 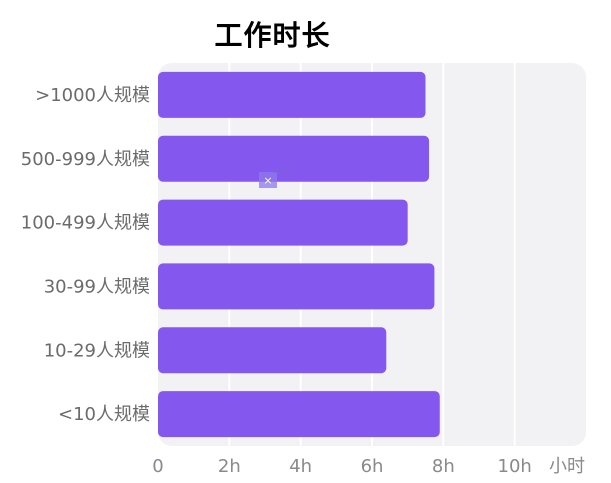 What do you see at coordinates (282, 171) in the screenshot?
I see `close-button-tab` at bounding box center [282, 171].